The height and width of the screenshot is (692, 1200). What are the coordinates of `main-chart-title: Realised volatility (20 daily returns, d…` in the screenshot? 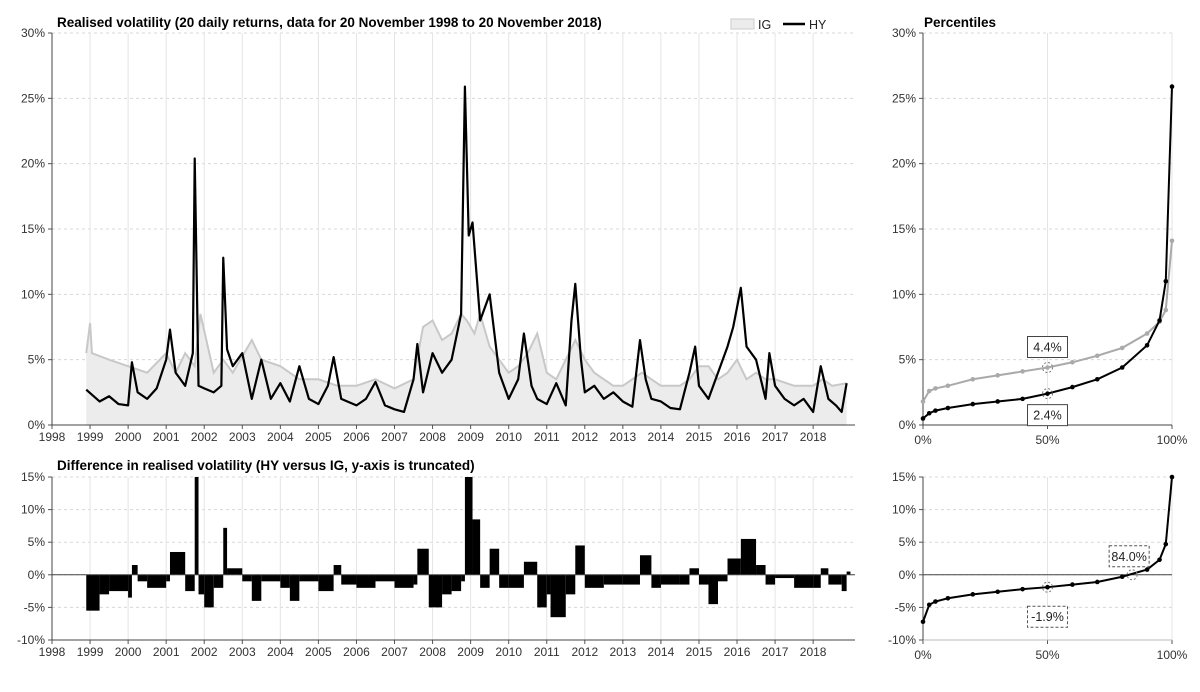 It's located at (329, 22).